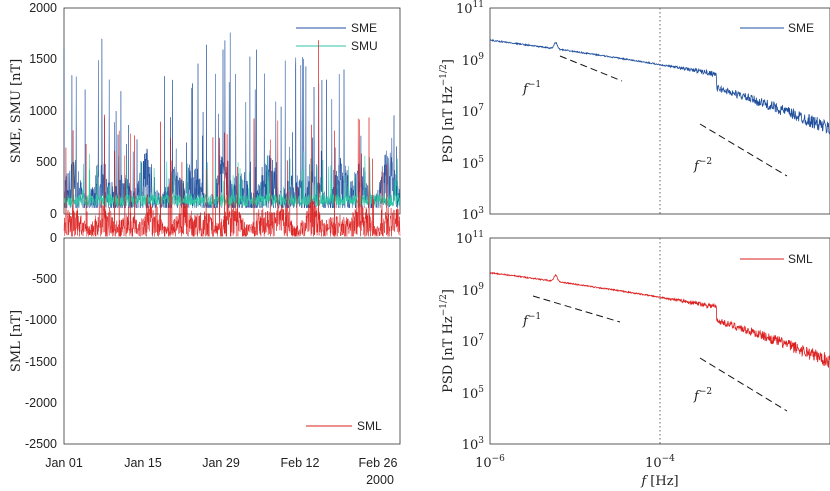  I want to click on series-group-psd-sml, so click(660, 319).